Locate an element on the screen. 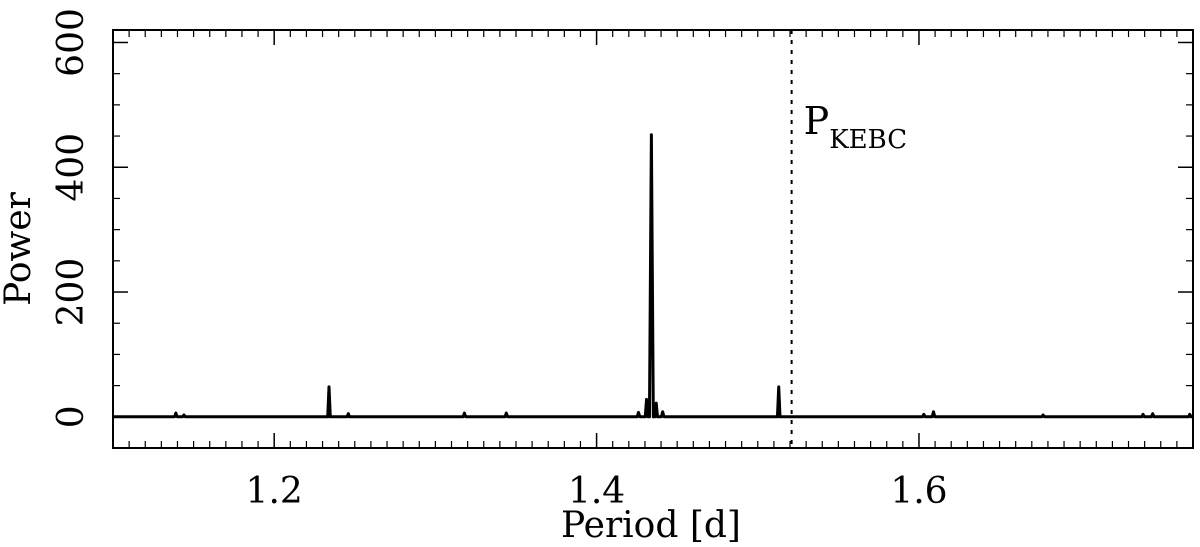  x-tick-label: 1.2 is located at coordinates (274, 491).